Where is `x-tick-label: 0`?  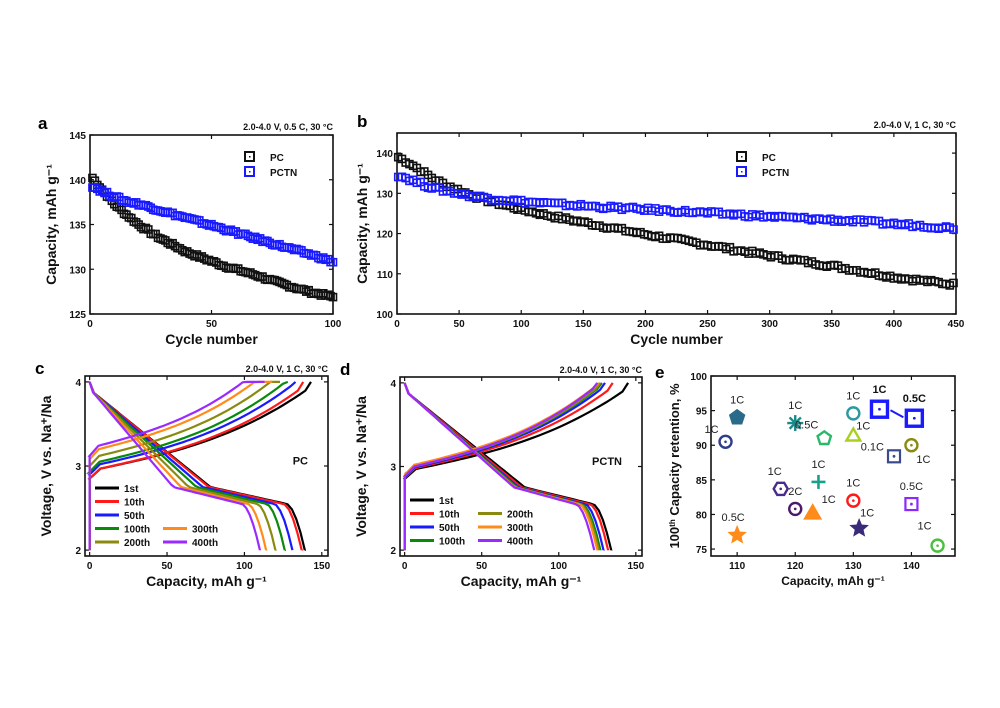
x-tick-label: 0 is located at coordinates (90, 324).